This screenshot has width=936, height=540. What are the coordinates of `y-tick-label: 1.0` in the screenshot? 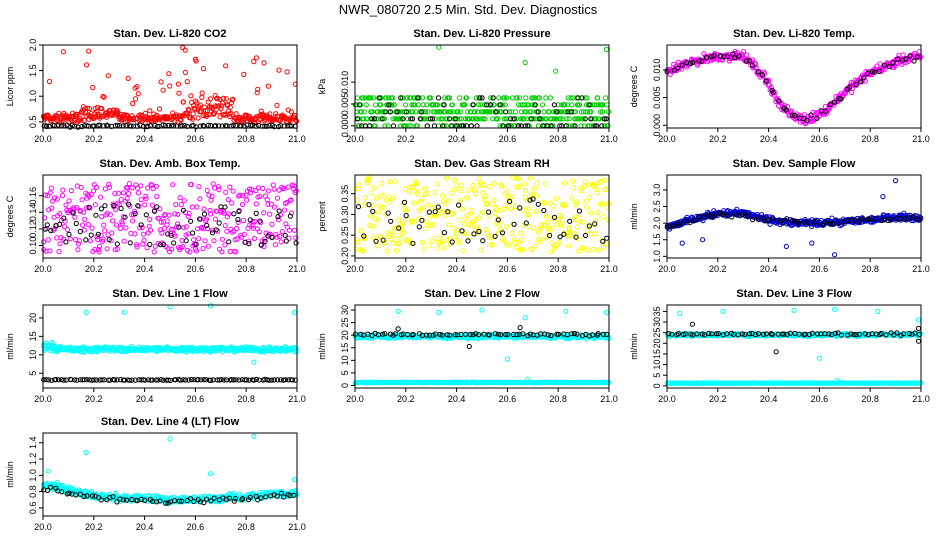 It's located at (657, 256).